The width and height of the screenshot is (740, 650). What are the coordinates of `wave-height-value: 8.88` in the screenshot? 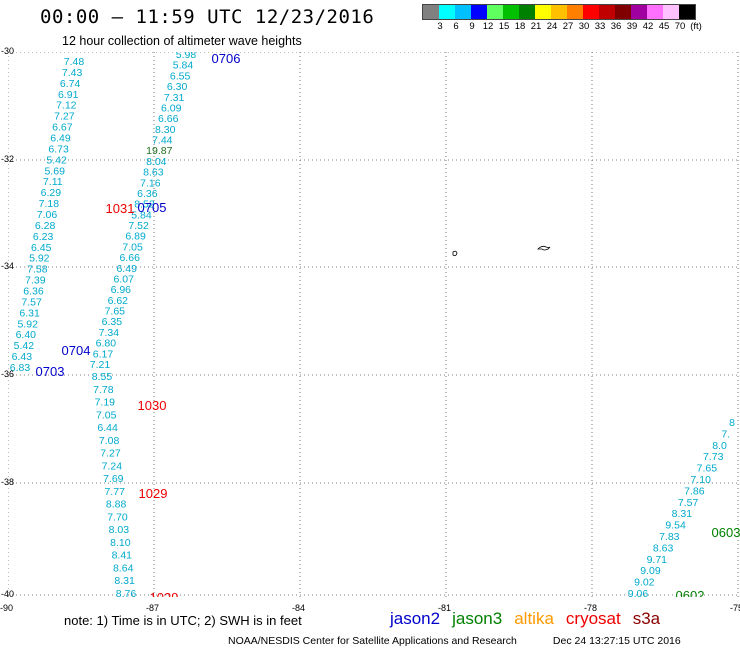 It's located at (116, 505).